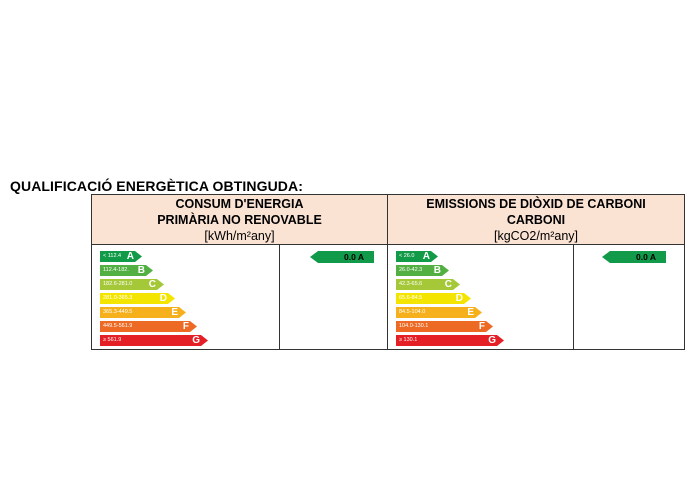 This screenshot has width=700, height=500. What do you see at coordinates (411, 298) in the screenshot?
I see `rating-range: 65.6-84.5` at bounding box center [411, 298].